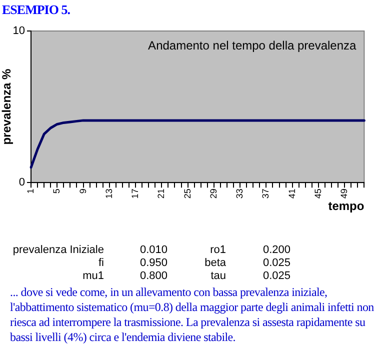 Image resolution: width=376 pixels, height=351 pixels. I want to click on text: mu1, so click(93, 276).